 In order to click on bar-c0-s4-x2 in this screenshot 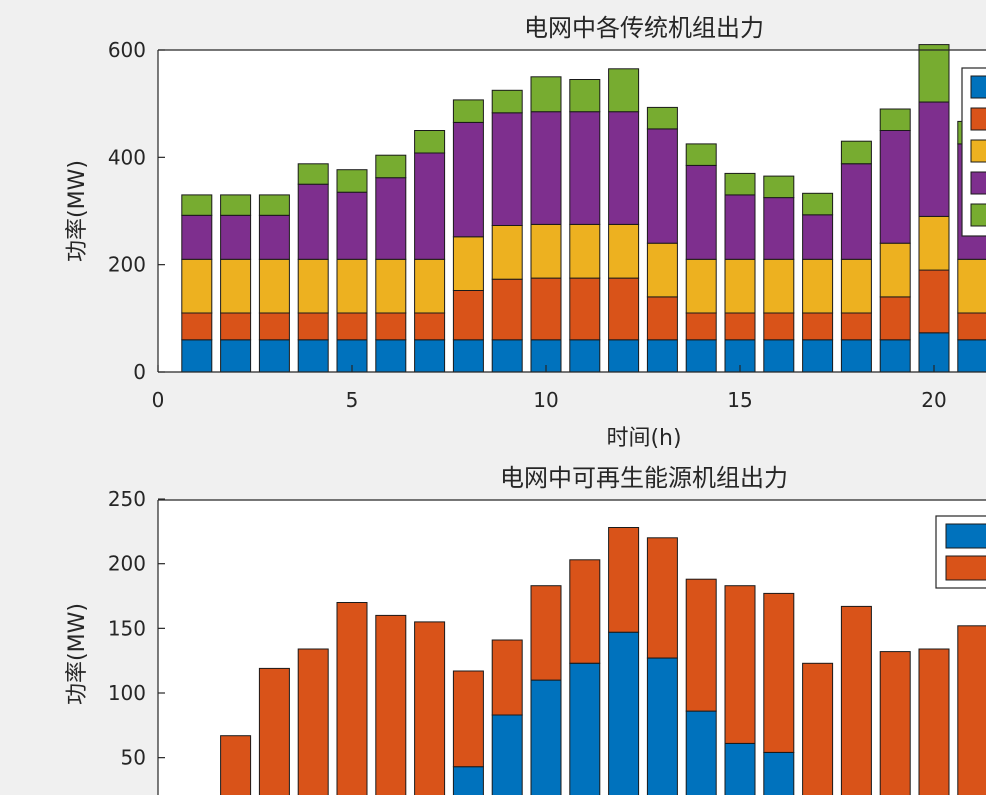, I will do `click(236, 237)`.